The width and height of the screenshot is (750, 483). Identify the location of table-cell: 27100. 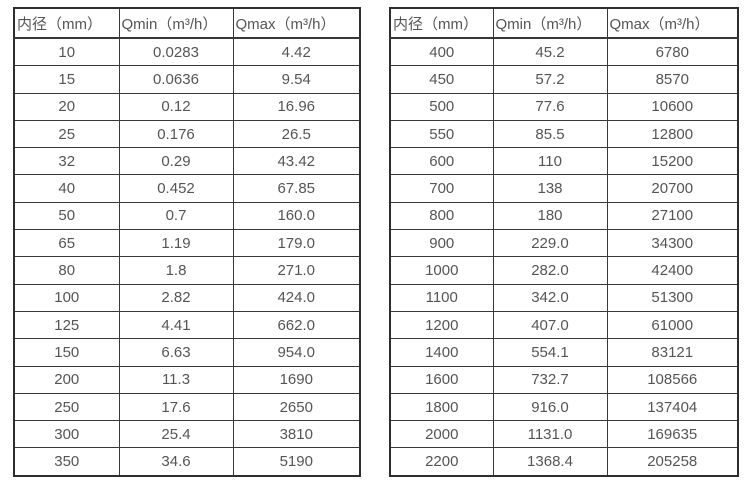
(672, 216).